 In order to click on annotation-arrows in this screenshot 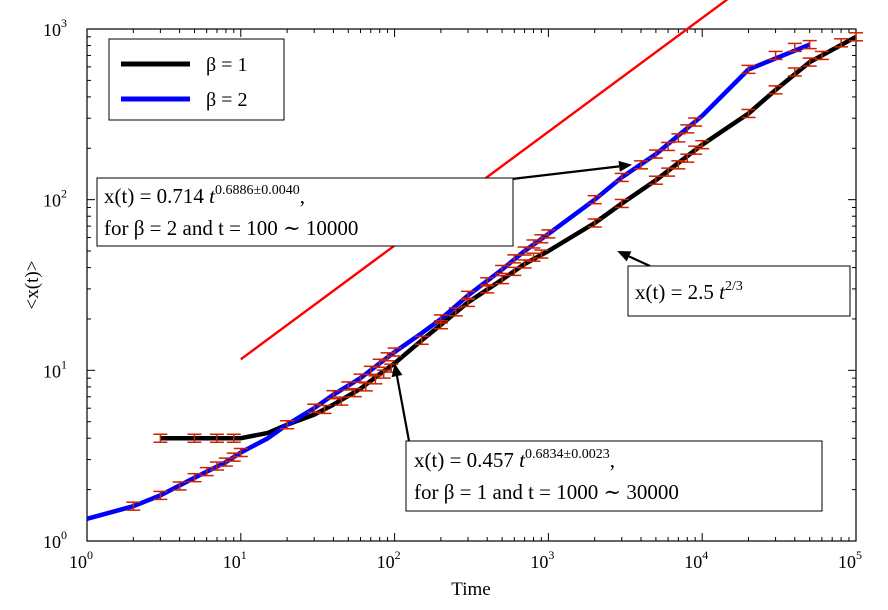, I will do `click(521, 301)`.